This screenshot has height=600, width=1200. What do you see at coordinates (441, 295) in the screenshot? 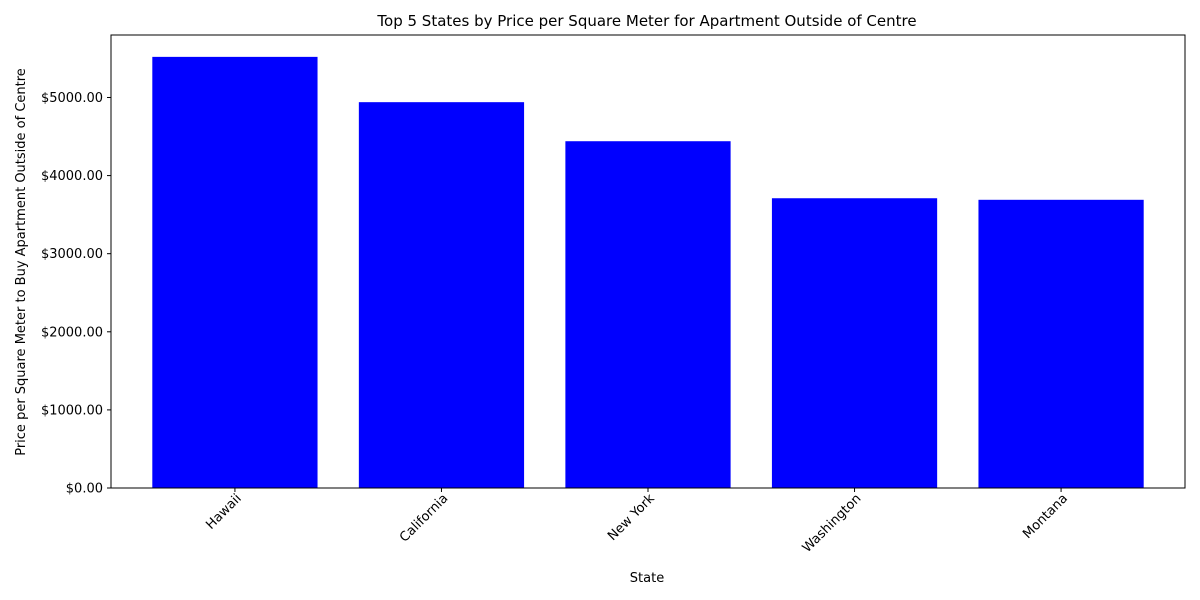
I see `bar-california` at bounding box center [441, 295].